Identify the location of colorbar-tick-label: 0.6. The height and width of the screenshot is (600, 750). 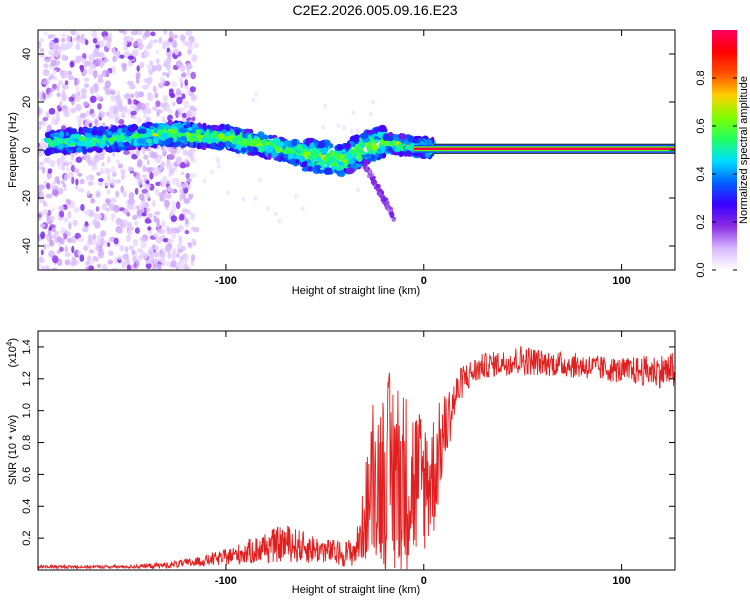
(701, 125).